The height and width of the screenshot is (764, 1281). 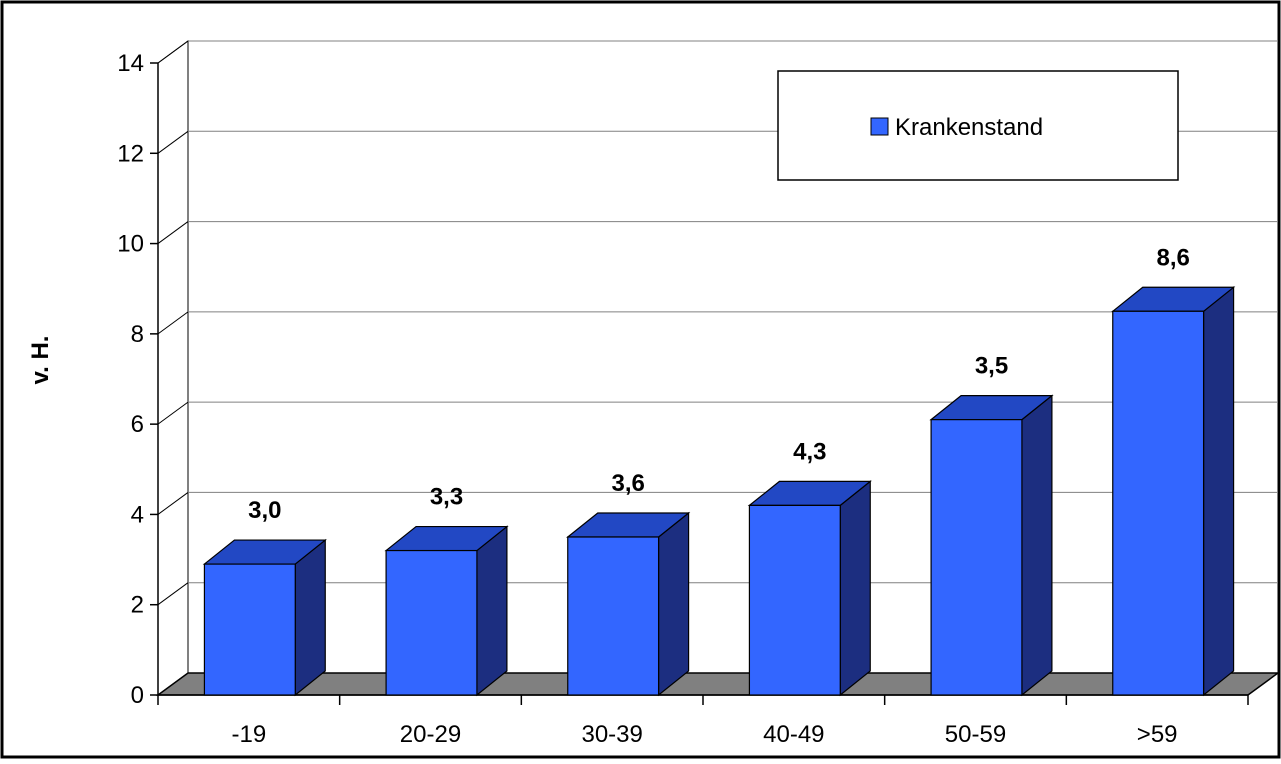 What do you see at coordinates (40, 360) in the screenshot?
I see `y-axis-label: v. H.` at bounding box center [40, 360].